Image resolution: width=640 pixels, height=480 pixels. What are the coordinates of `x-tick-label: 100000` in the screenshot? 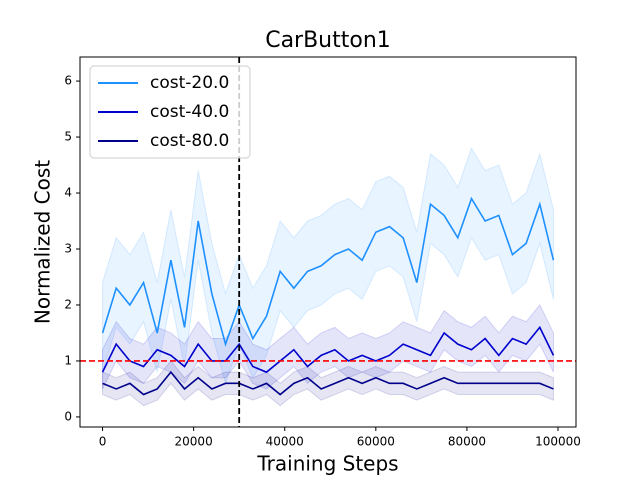 It's located at (558, 442).